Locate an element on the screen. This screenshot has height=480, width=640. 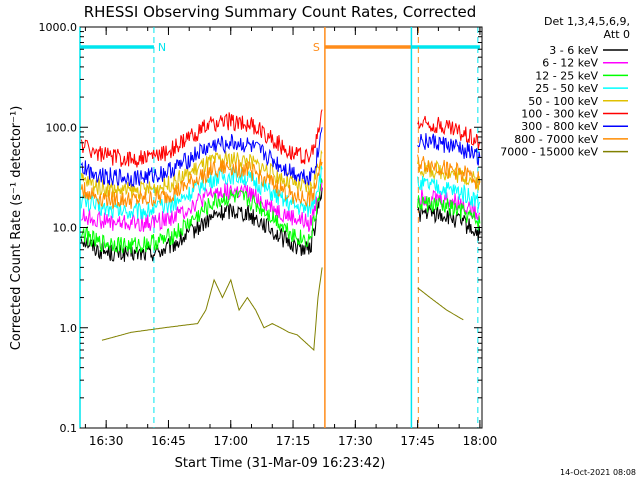
y-tick-label: 10.0 is located at coordinates (65, 228).